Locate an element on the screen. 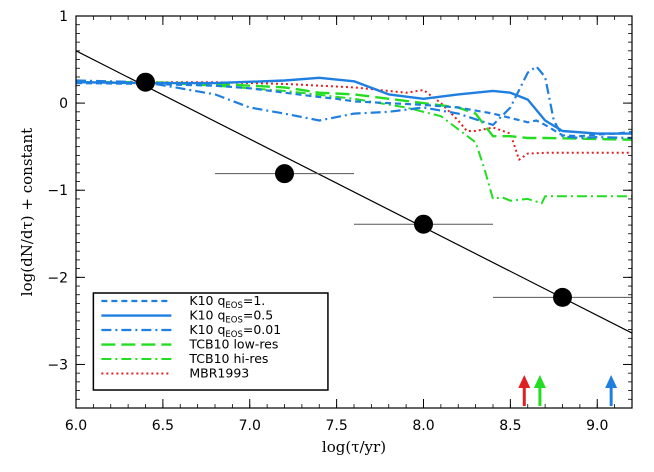  y-tick-label-3: 0 is located at coordinates (63, 104).